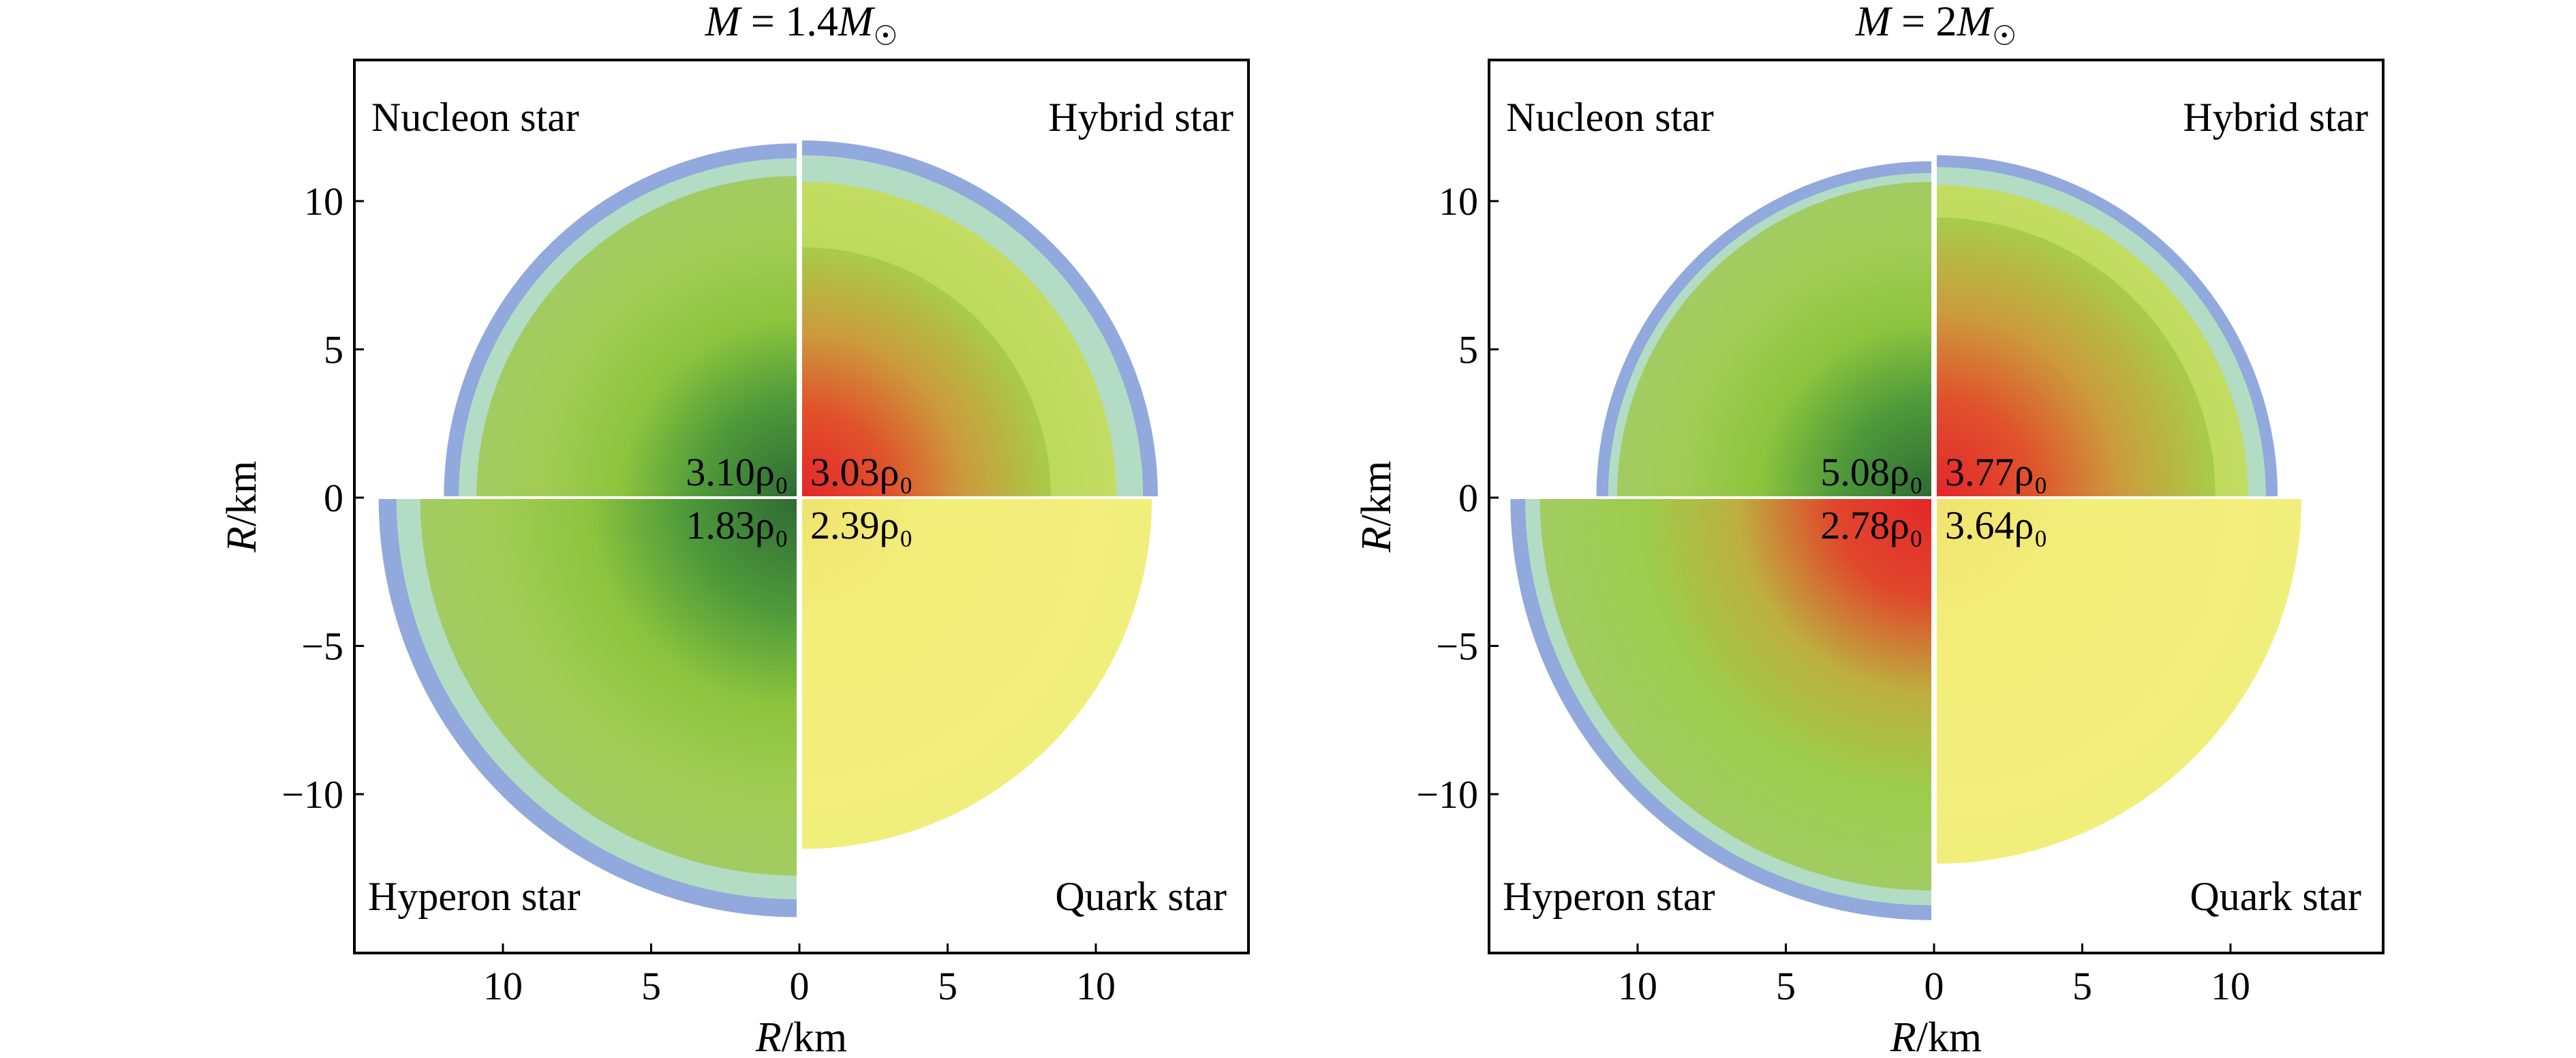  What do you see at coordinates (861, 472) in the screenshot?
I see `central-density-label: 3.03ρ₀` at bounding box center [861, 472].